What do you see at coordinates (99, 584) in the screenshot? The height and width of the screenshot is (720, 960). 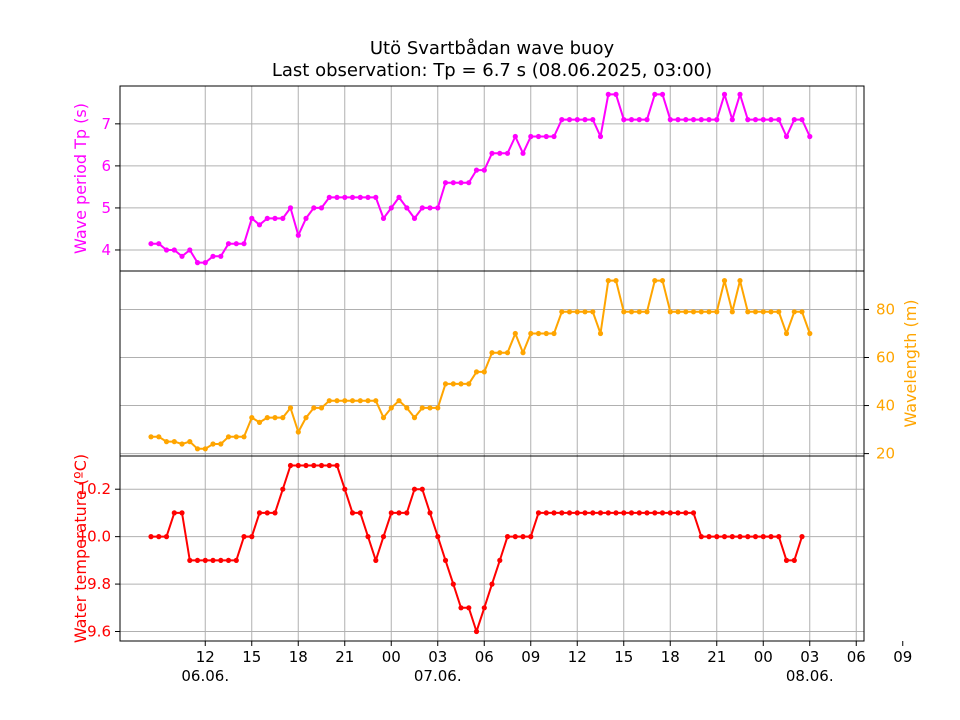 I see `y-tick-label: 9.8` at bounding box center [99, 584].